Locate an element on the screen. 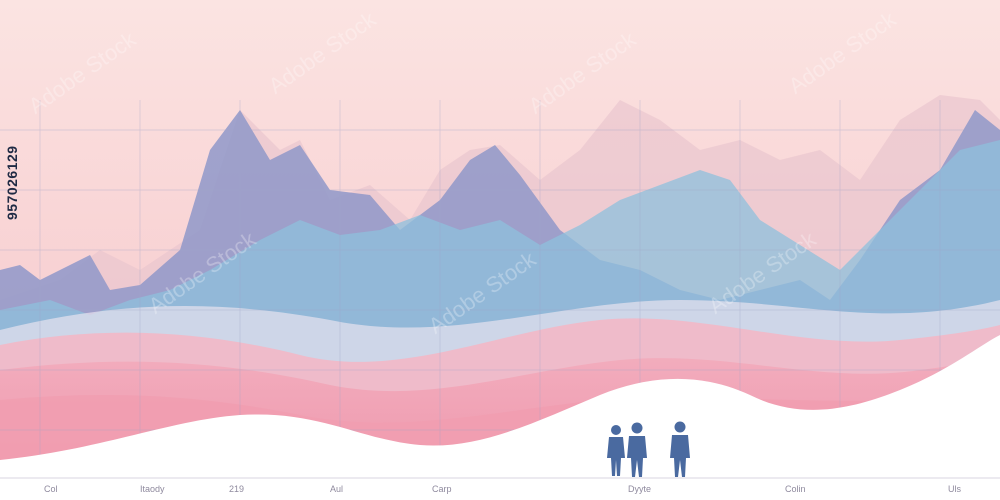 This screenshot has width=1000, height=500. axis-label-2: Itaody is located at coordinates (152, 489).